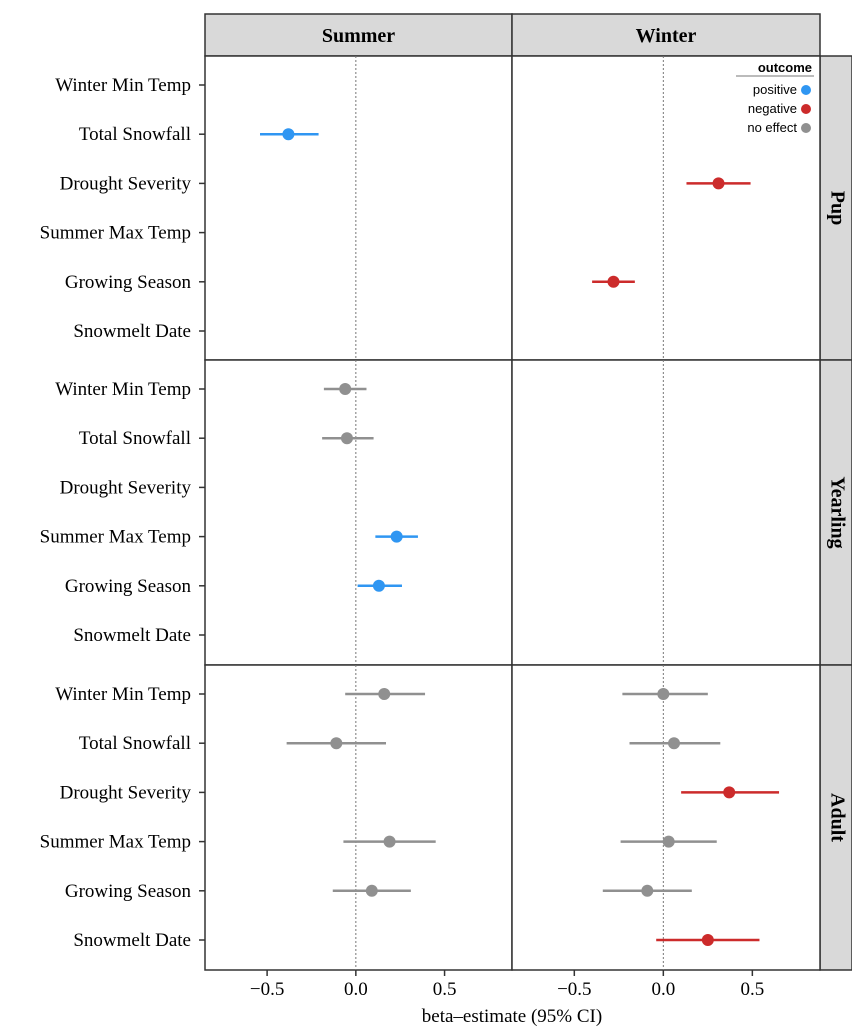  Describe the element at coordinates (358, 208) in the screenshot. I see `panel-pup-summer` at that location.